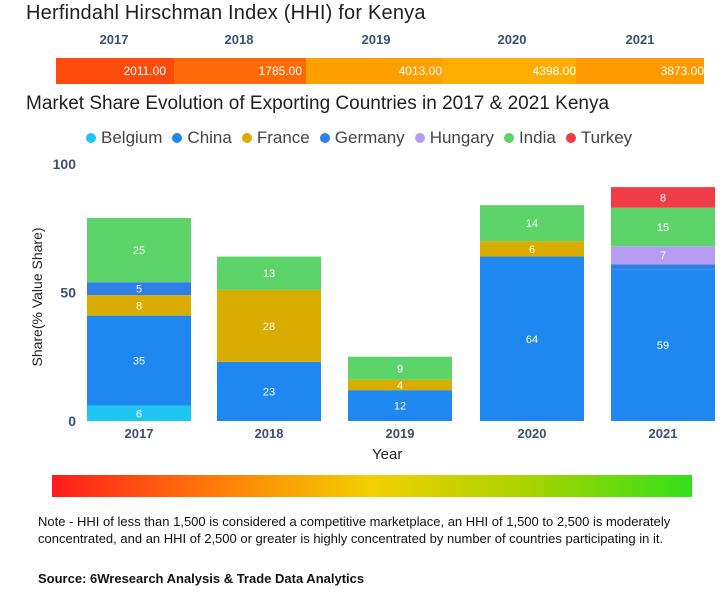 Image resolution: width=723 pixels, height=600 pixels. I want to click on hhi-value-label: 2011.00, so click(145, 71).